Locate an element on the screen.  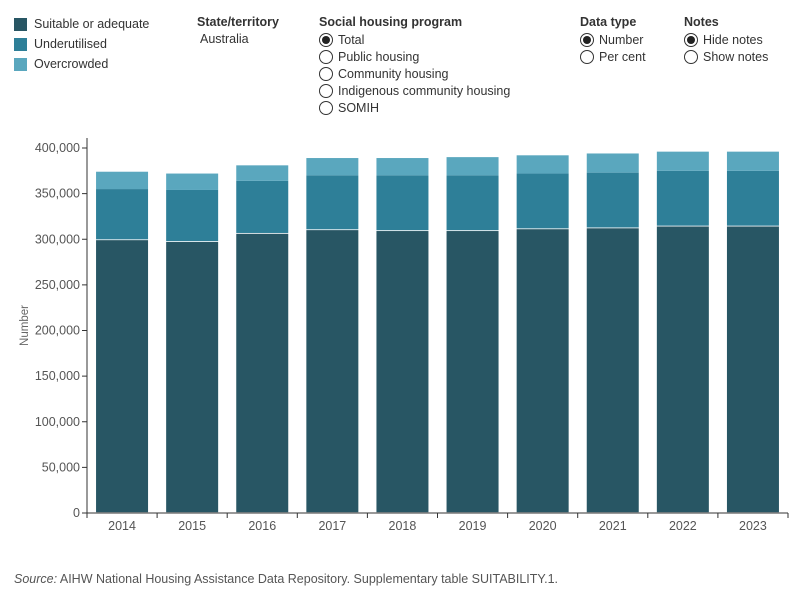
data-type-title: Data type is located at coordinates (608, 22).